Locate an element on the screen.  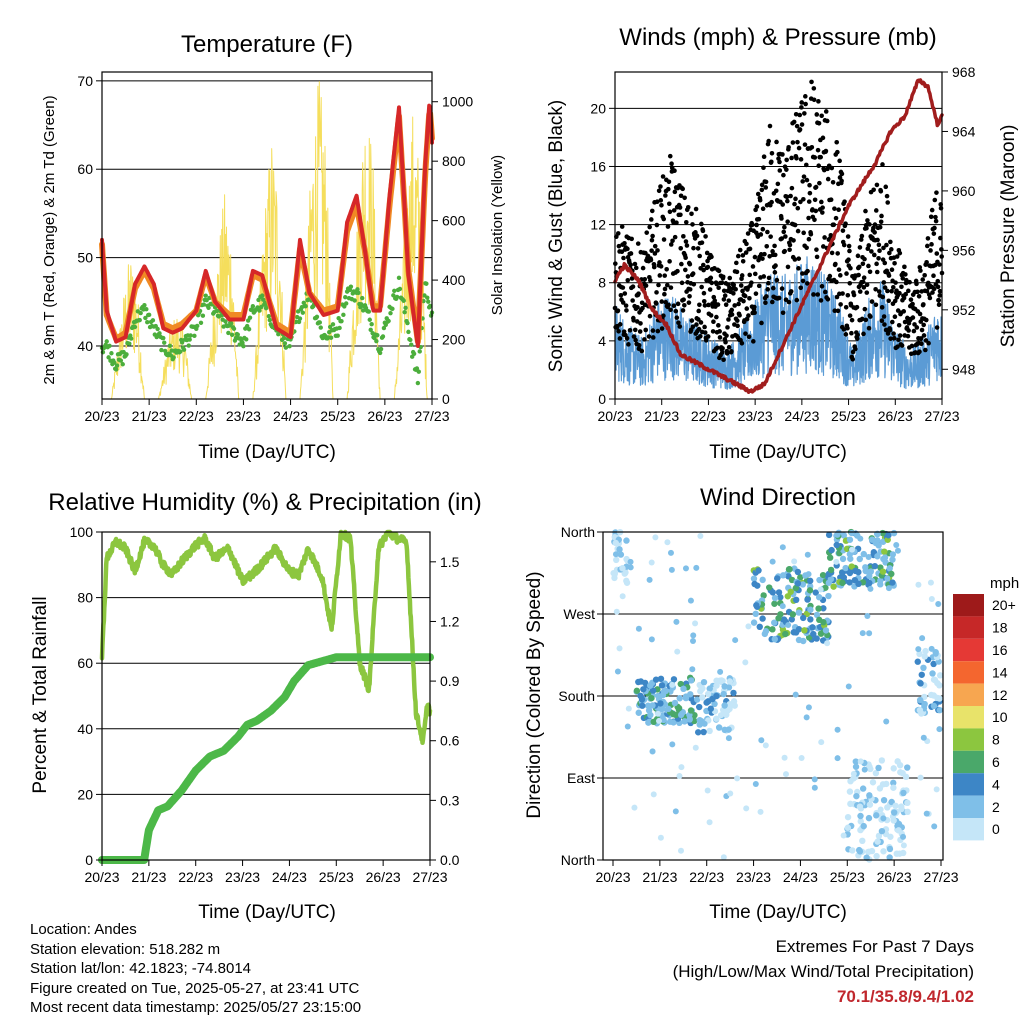
temperature-series is located at coordinates (267, 240).